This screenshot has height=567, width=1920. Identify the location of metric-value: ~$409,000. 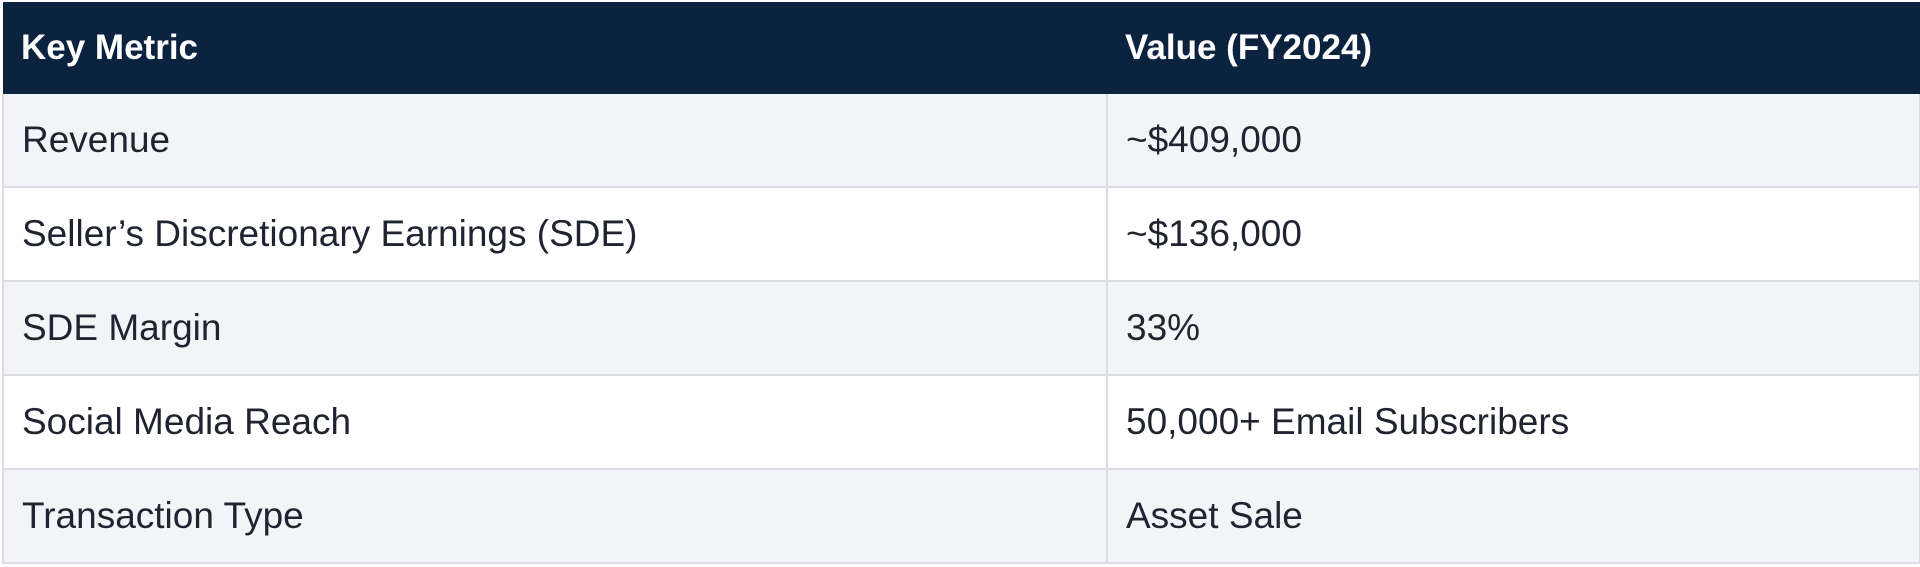
(1513, 141).